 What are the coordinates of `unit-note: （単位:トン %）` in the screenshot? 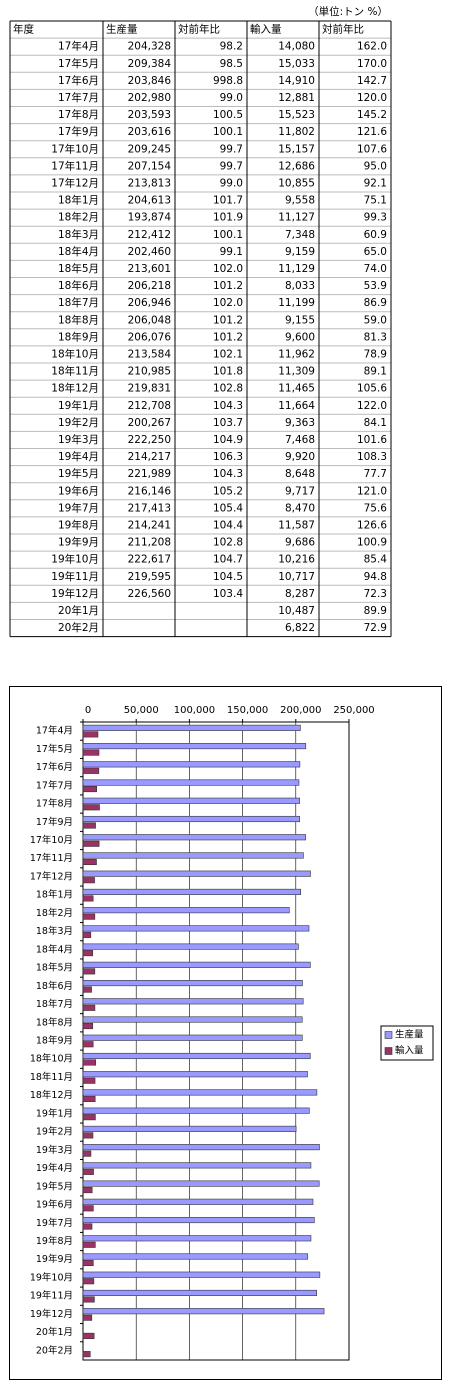 It's located at (348, 11).